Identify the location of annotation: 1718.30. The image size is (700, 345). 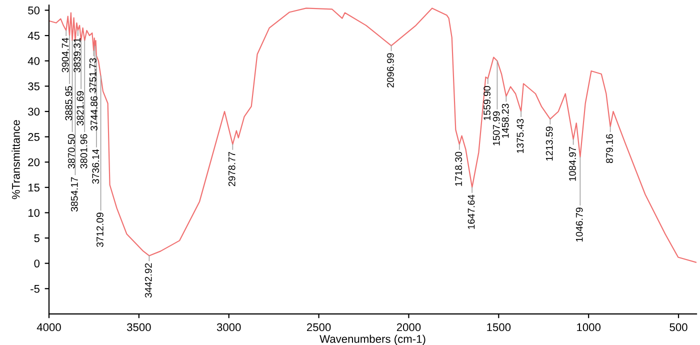
(458, 169).